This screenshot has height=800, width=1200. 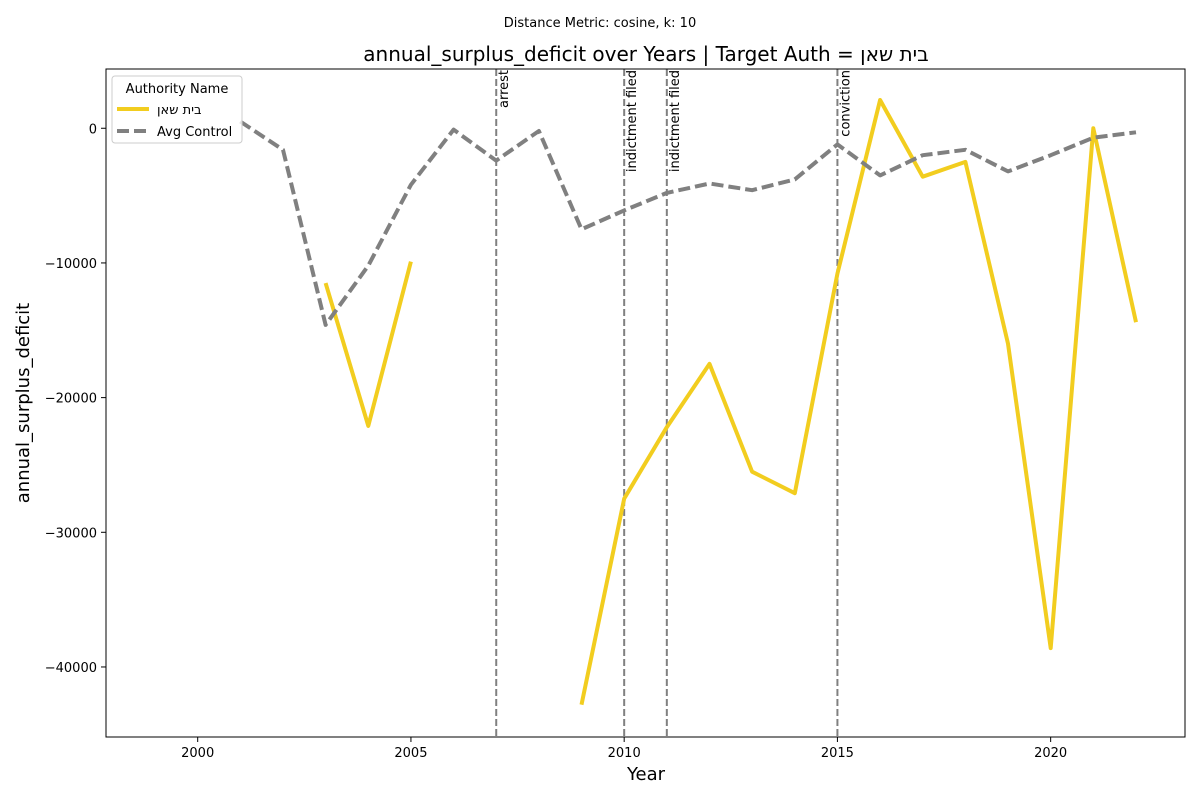 What do you see at coordinates (71, 533) in the screenshot?
I see `y-tick-label: −30000` at bounding box center [71, 533].